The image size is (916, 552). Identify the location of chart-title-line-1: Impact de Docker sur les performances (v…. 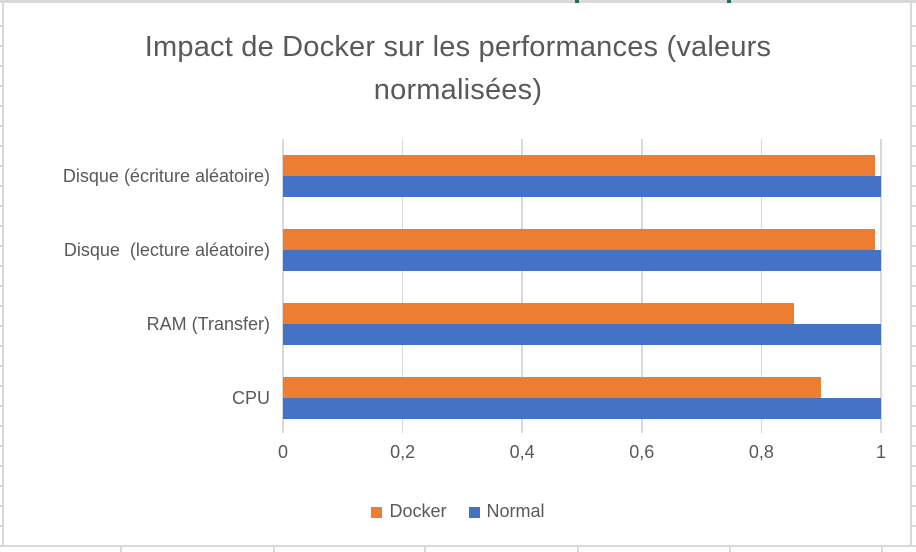
(458, 47).